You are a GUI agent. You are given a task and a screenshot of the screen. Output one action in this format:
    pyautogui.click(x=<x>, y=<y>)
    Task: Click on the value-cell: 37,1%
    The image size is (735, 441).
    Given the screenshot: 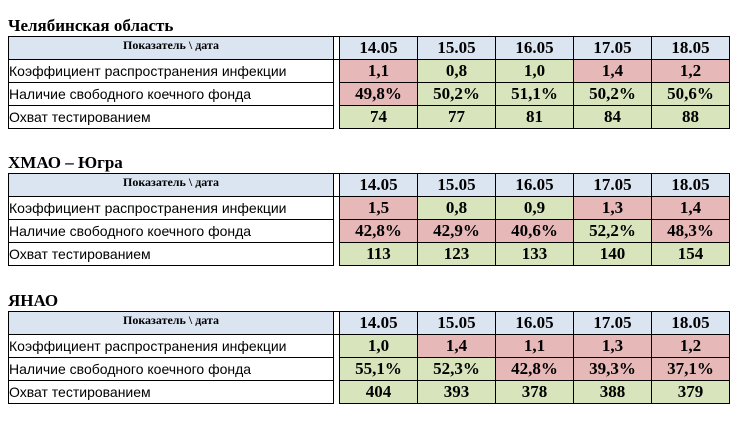 What is the action you would take?
    pyautogui.click(x=690, y=369)
    